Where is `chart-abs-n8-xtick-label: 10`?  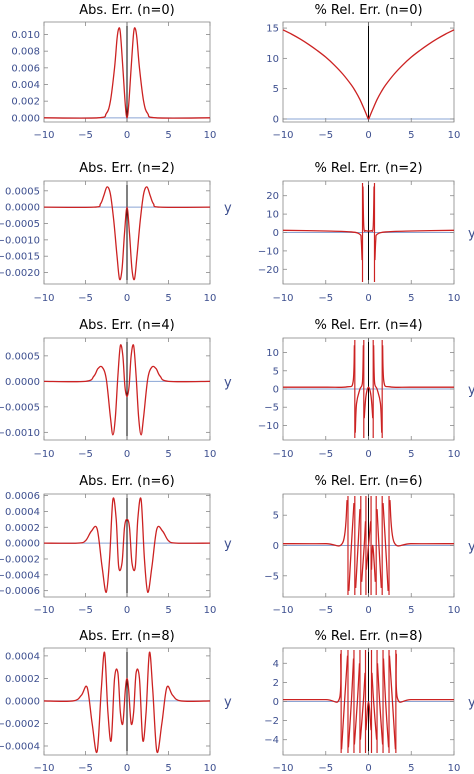
chart-abs-n8-xtick-label: 10 is located at coordinates (210, 768).